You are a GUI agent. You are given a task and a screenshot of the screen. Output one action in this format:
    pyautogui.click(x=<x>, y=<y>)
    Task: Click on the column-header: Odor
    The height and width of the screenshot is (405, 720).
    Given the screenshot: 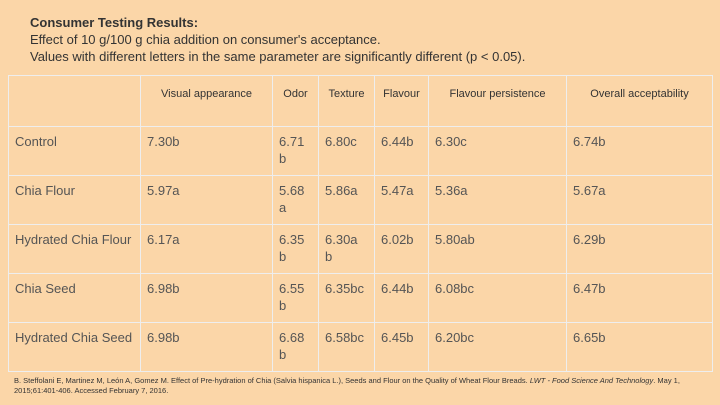 What is the action you would take?
    pyautogui.click(x=295, y=101)
    